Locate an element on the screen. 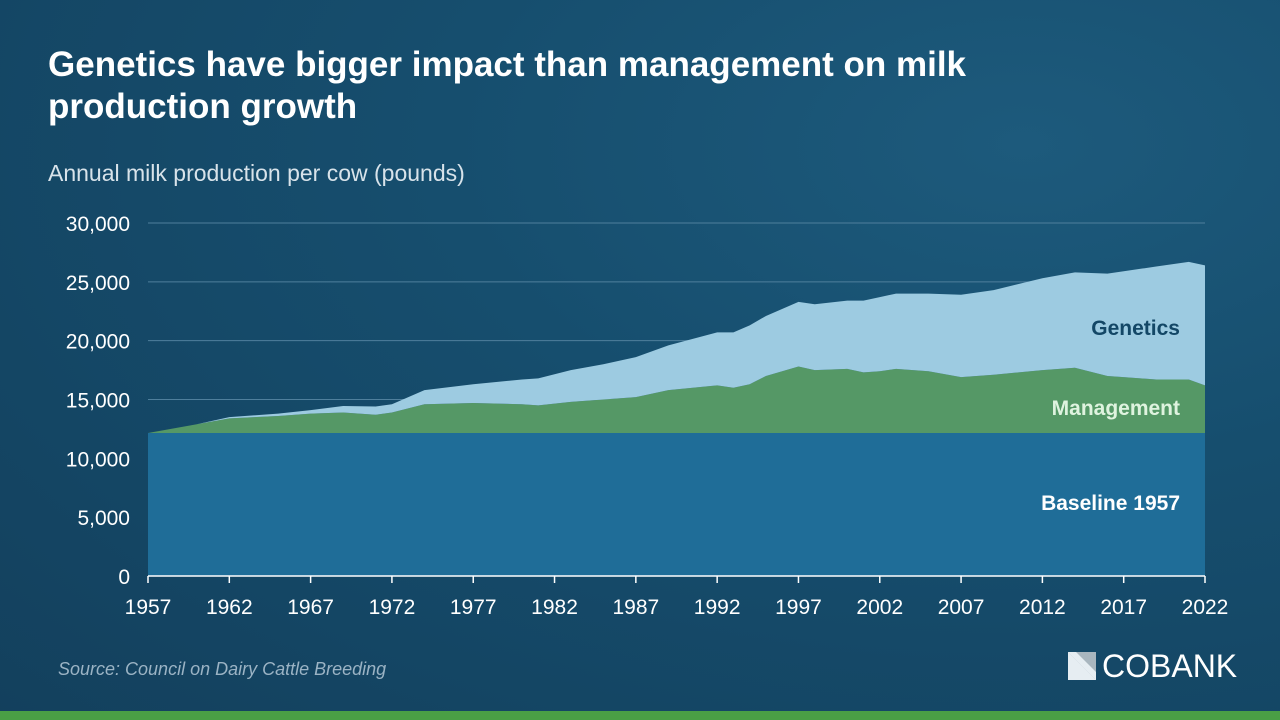  area-management is located at coordinates (676, 400).